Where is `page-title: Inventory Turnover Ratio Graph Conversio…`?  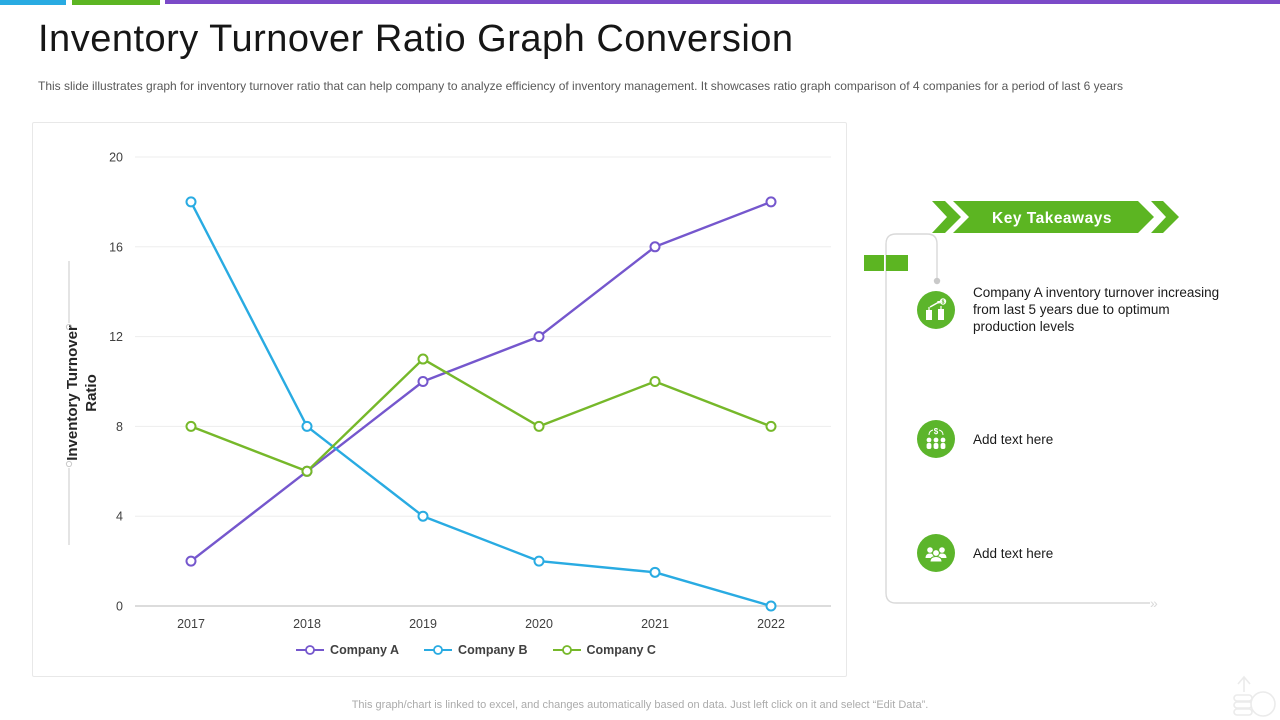
page-title: Inventory Turnover Ratio Graph Conversio… is located at coordinates (416, 39).